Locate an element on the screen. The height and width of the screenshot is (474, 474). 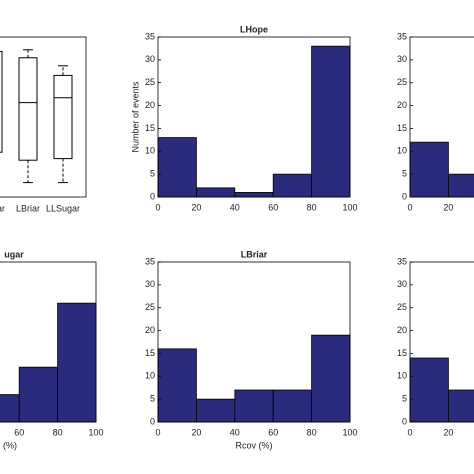
y-axis-label: Number of events is located at coordinates (135, 117).